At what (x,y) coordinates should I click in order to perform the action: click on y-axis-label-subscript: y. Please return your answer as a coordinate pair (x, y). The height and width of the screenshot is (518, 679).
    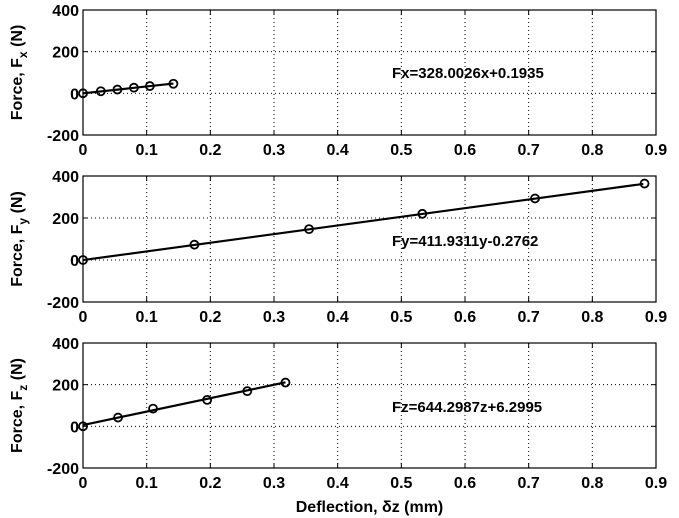
    Looking at the image, I should click on (23, 221).